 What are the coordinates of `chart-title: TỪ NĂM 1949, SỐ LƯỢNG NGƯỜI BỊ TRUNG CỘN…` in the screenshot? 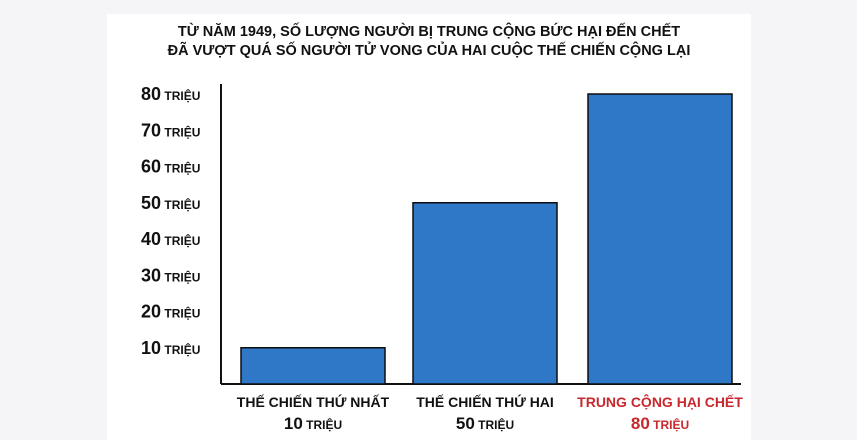 It's located at (429, 40).